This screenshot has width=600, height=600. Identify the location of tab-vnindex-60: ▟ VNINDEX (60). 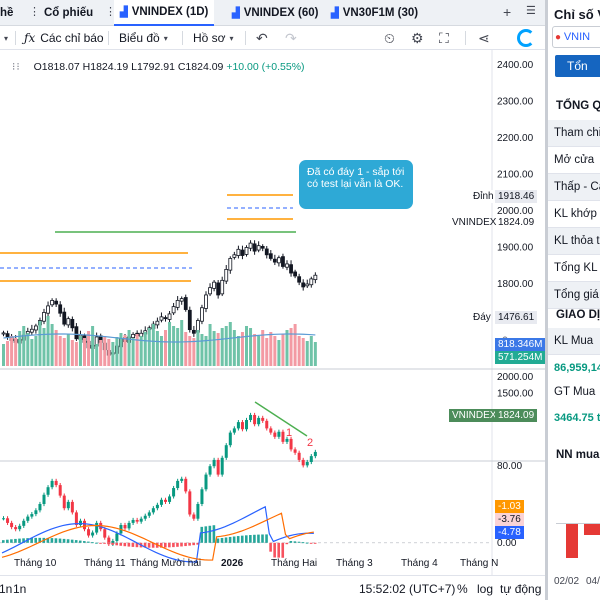
(275, 13).